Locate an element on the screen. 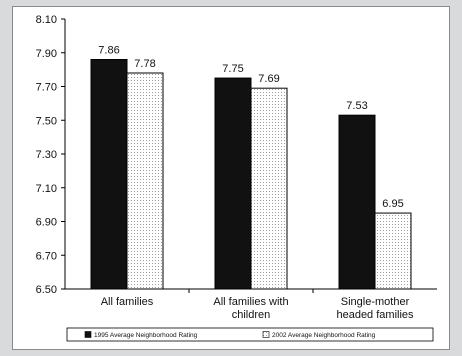 This screenshot has width=462, height=356. data-label: 7.78 is located at coordinates (144, 64).